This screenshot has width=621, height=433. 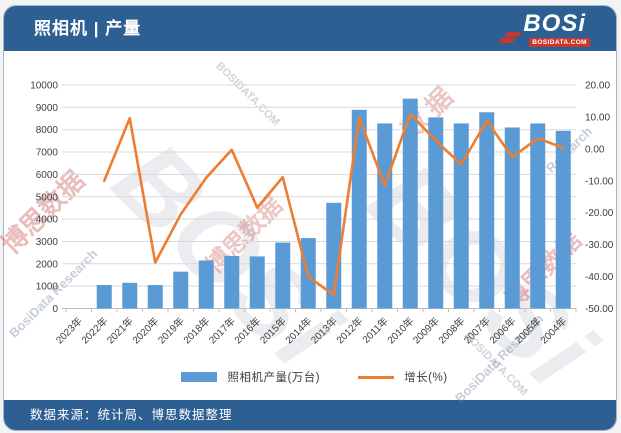 What do you see at coordinates (199, 377) in the screenshot?
I see `legend-bar-swatch` at bounding box center [199, 377].